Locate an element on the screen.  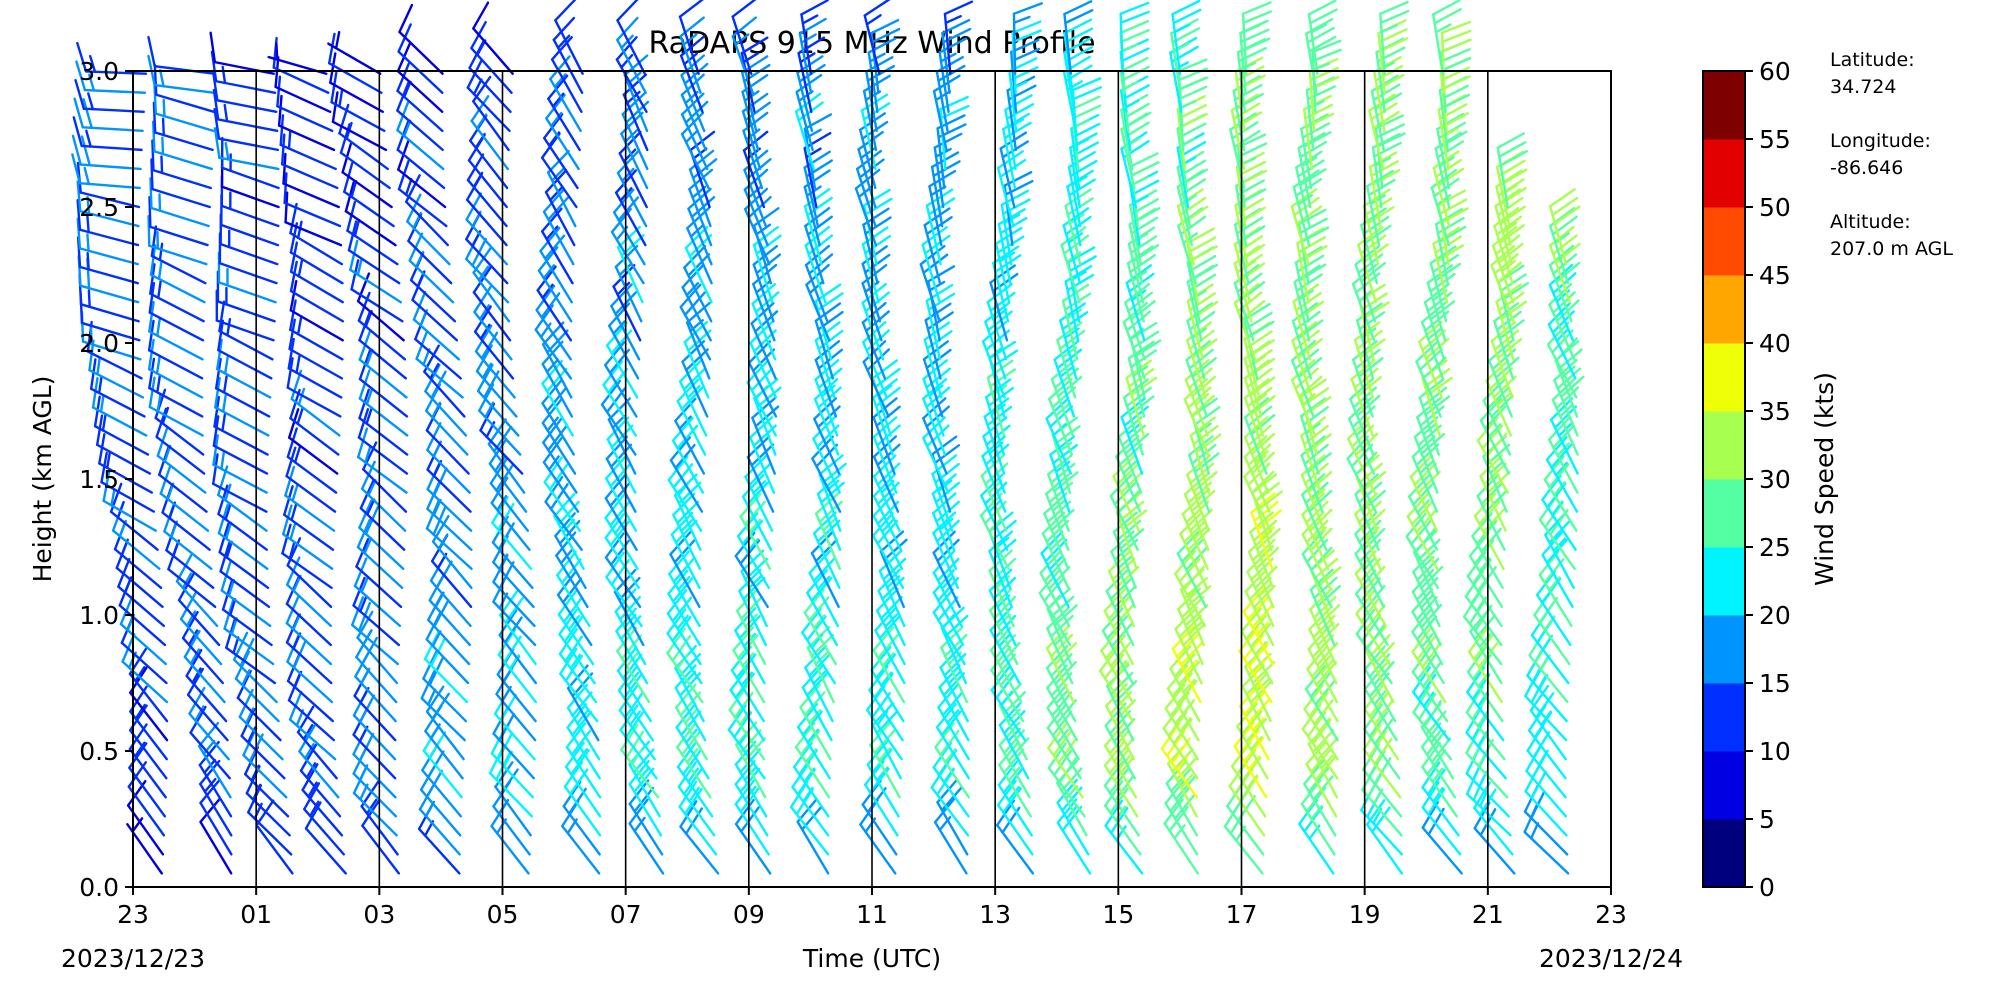
latitude-label: Latitude: is located at coordinates (1872, 60).